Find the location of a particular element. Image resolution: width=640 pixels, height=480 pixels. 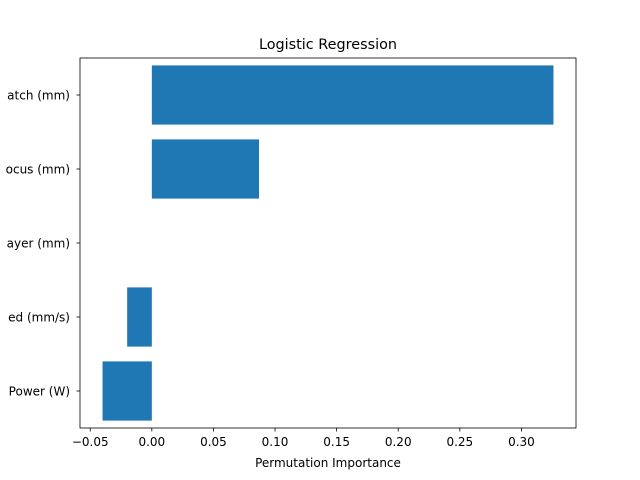

x-tick-label: 0.00 is located at coordinates (151, 442).